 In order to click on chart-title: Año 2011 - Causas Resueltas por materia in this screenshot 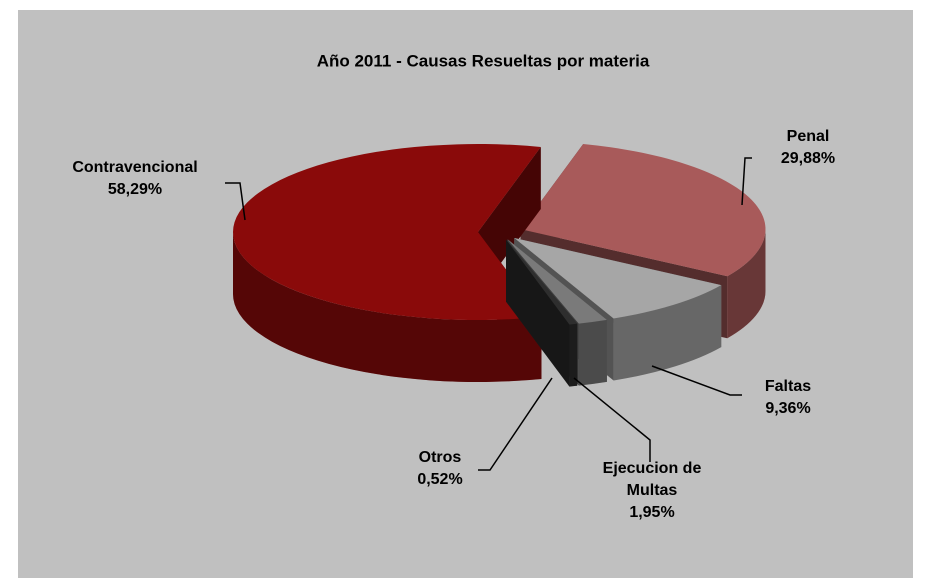, I will do `click(483, 60)`.